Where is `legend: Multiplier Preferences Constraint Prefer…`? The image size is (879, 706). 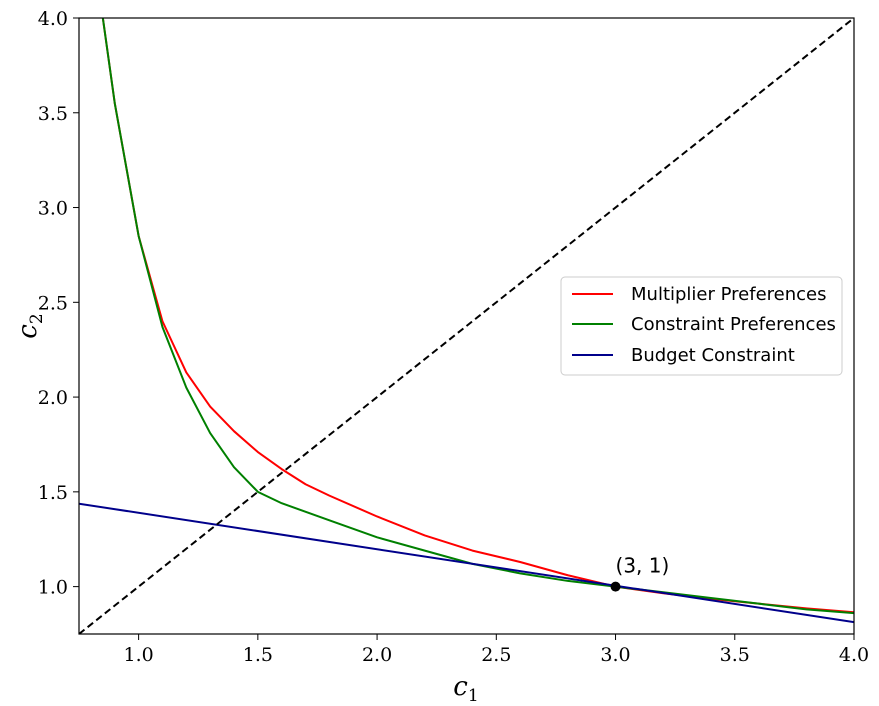
legend: Multiplier Preferences Constraint Prefer… is located at coordinates (701, 326).